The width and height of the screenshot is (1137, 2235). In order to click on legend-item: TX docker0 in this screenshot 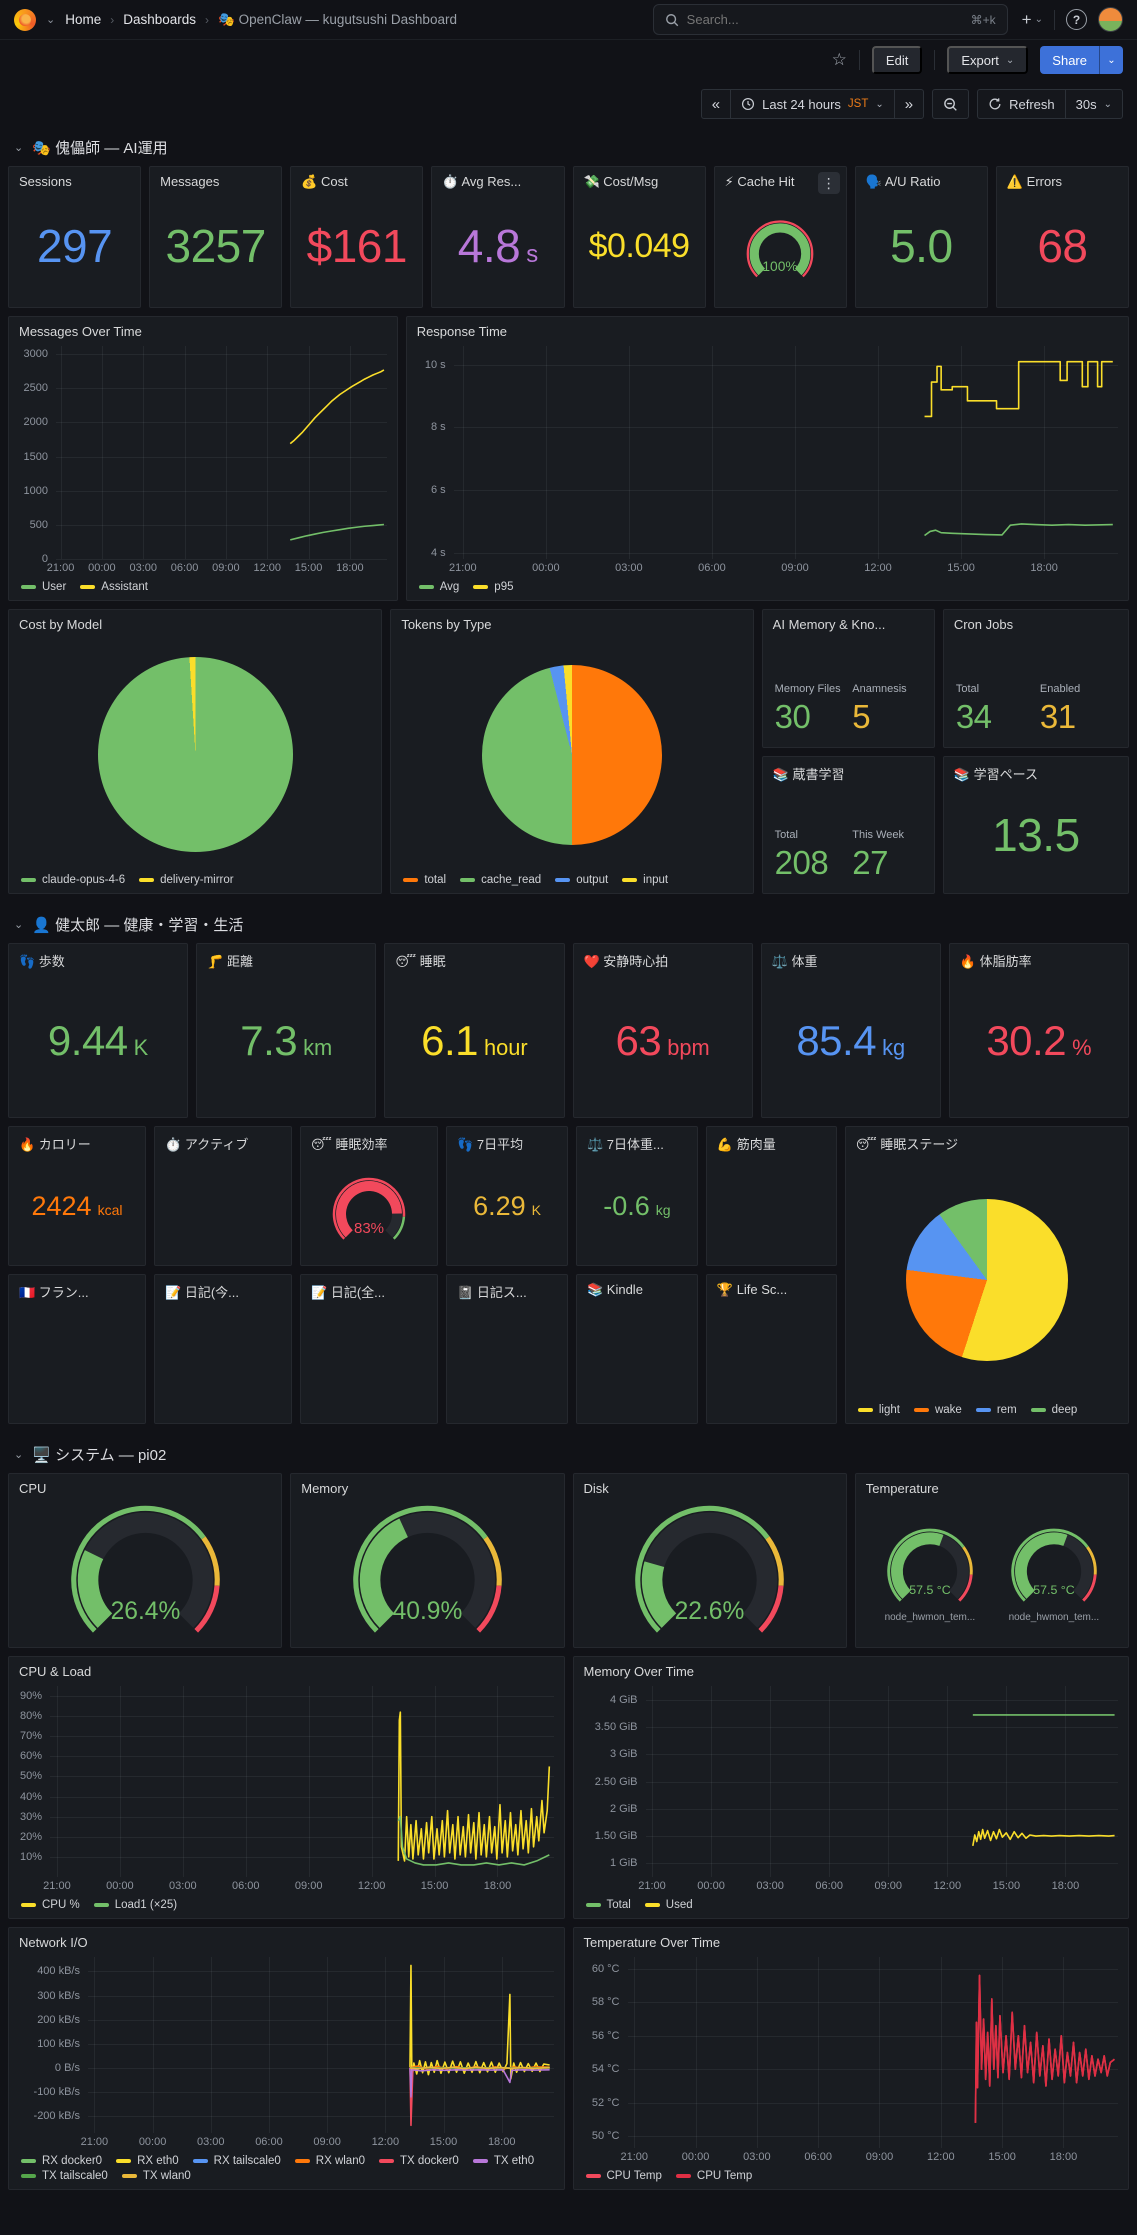, I will do `click(419, 2161)`.